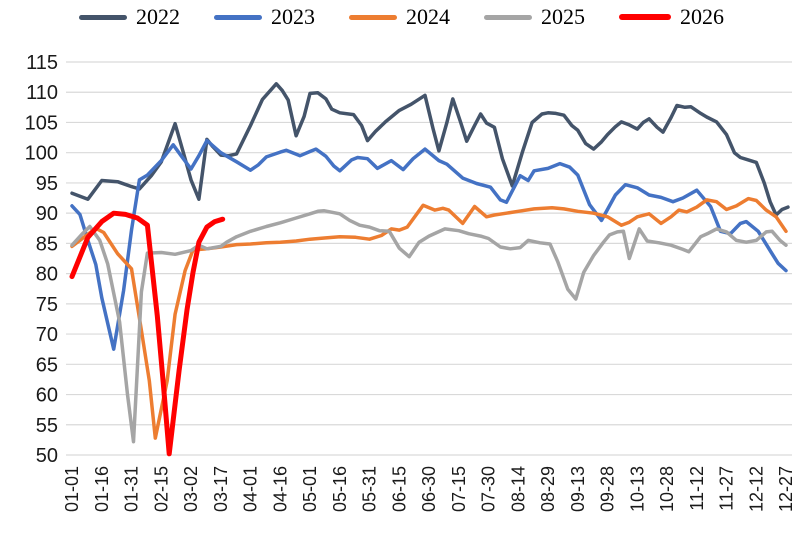 This screenshot has width=803, height=543. I want to click on x-axis-tick-label: 08-29, so click(548, 489).